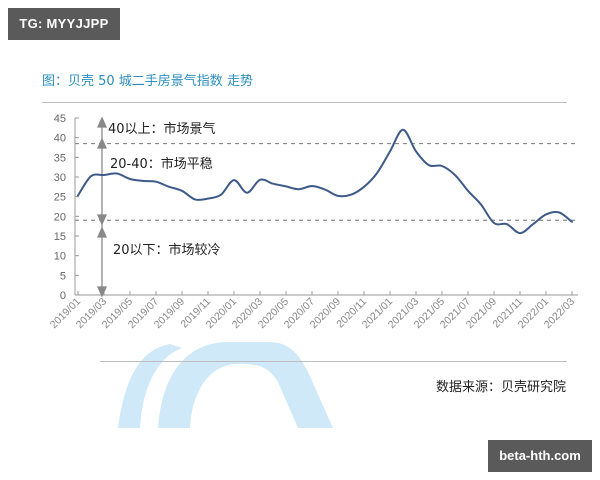 Image resolution: width=600 pixels, height=480 pixels. I want to click on site-badge: beta-hth.com, so click(540, 456).